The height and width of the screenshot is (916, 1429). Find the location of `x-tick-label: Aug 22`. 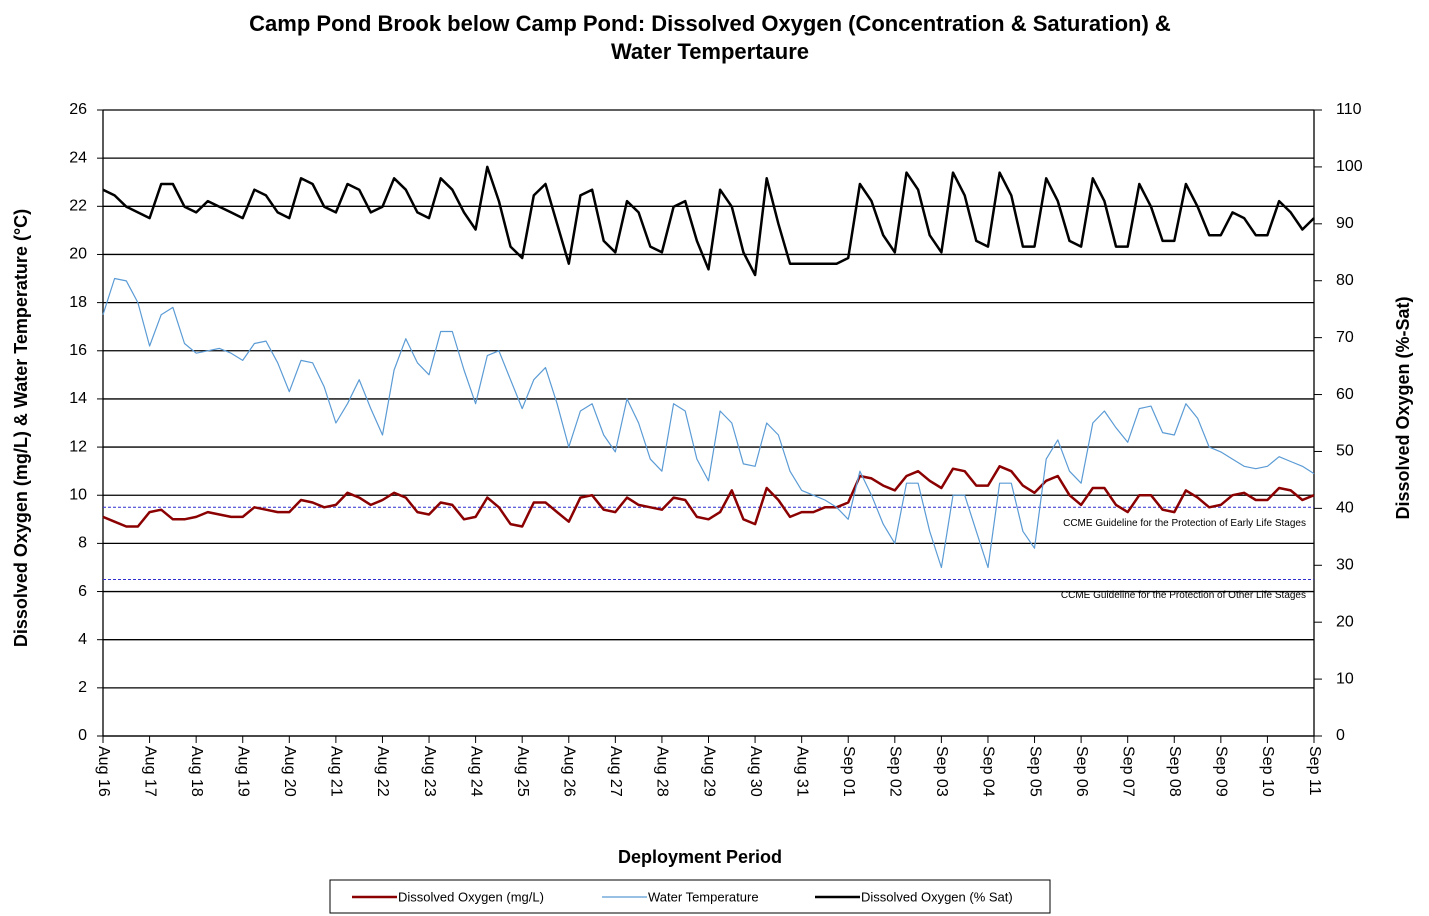

x-tick-label: Aug 22 is located at coordinates (382, 771).